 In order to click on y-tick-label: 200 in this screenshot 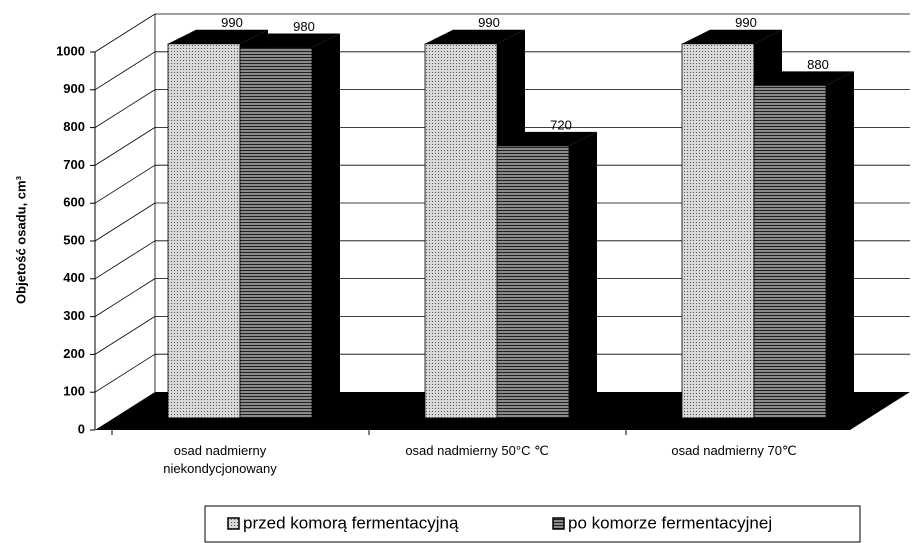, I will do `click(74, 353)`.